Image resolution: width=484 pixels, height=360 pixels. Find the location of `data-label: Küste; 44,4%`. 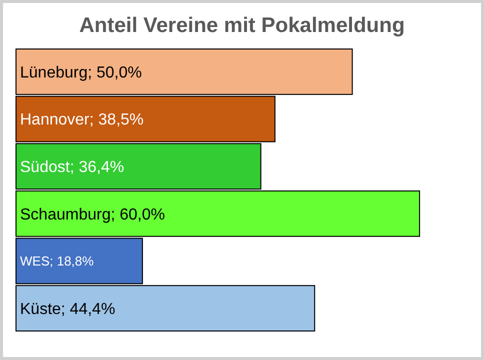

data-label: Küste; 44,4% is located at coordinates (68, 309).